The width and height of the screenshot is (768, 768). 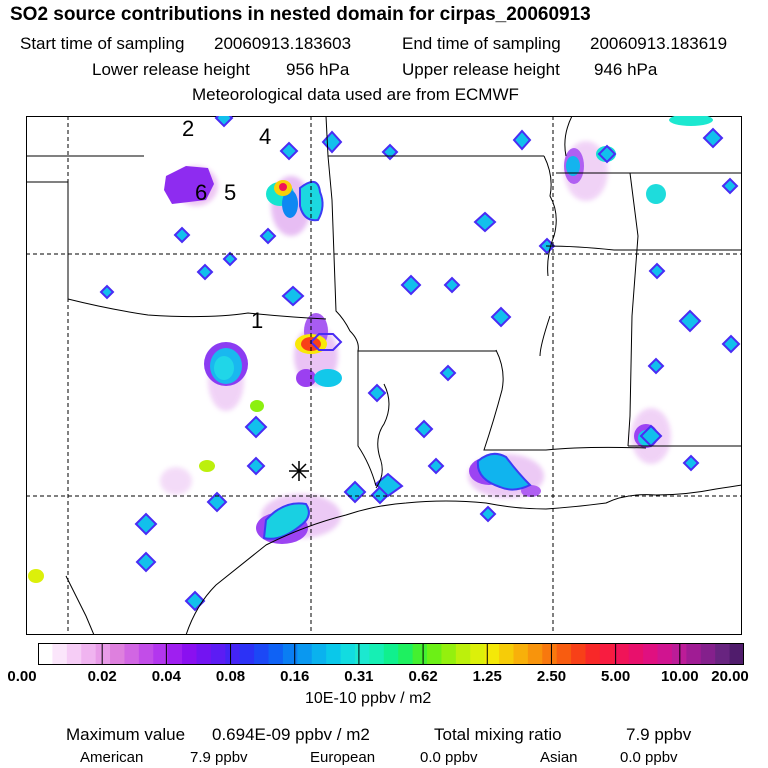 What do you see at coordinates (355, 94) in the screenshot?
I see `met-data-text: Meteorological data used are from ECMWF` at bounding box center [355, 94].